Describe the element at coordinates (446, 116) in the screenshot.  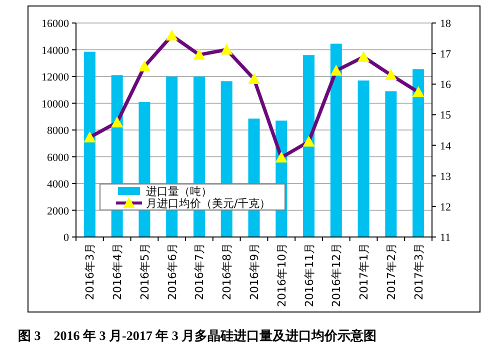
I see `y2-tick-label: 15` at that location.